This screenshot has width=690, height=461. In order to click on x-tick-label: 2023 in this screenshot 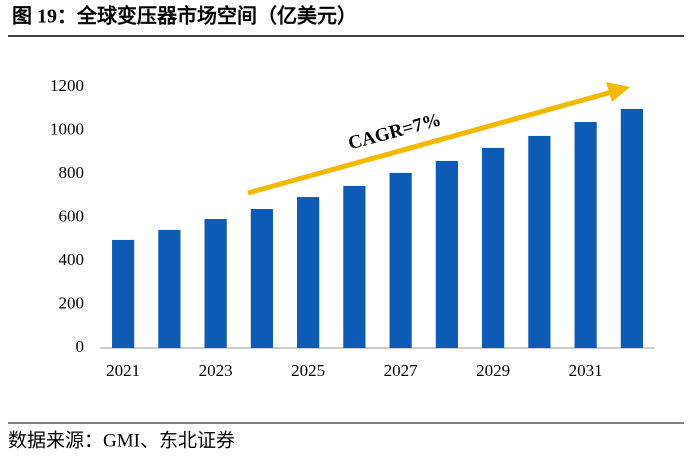, I will do `click(216, 370)`.